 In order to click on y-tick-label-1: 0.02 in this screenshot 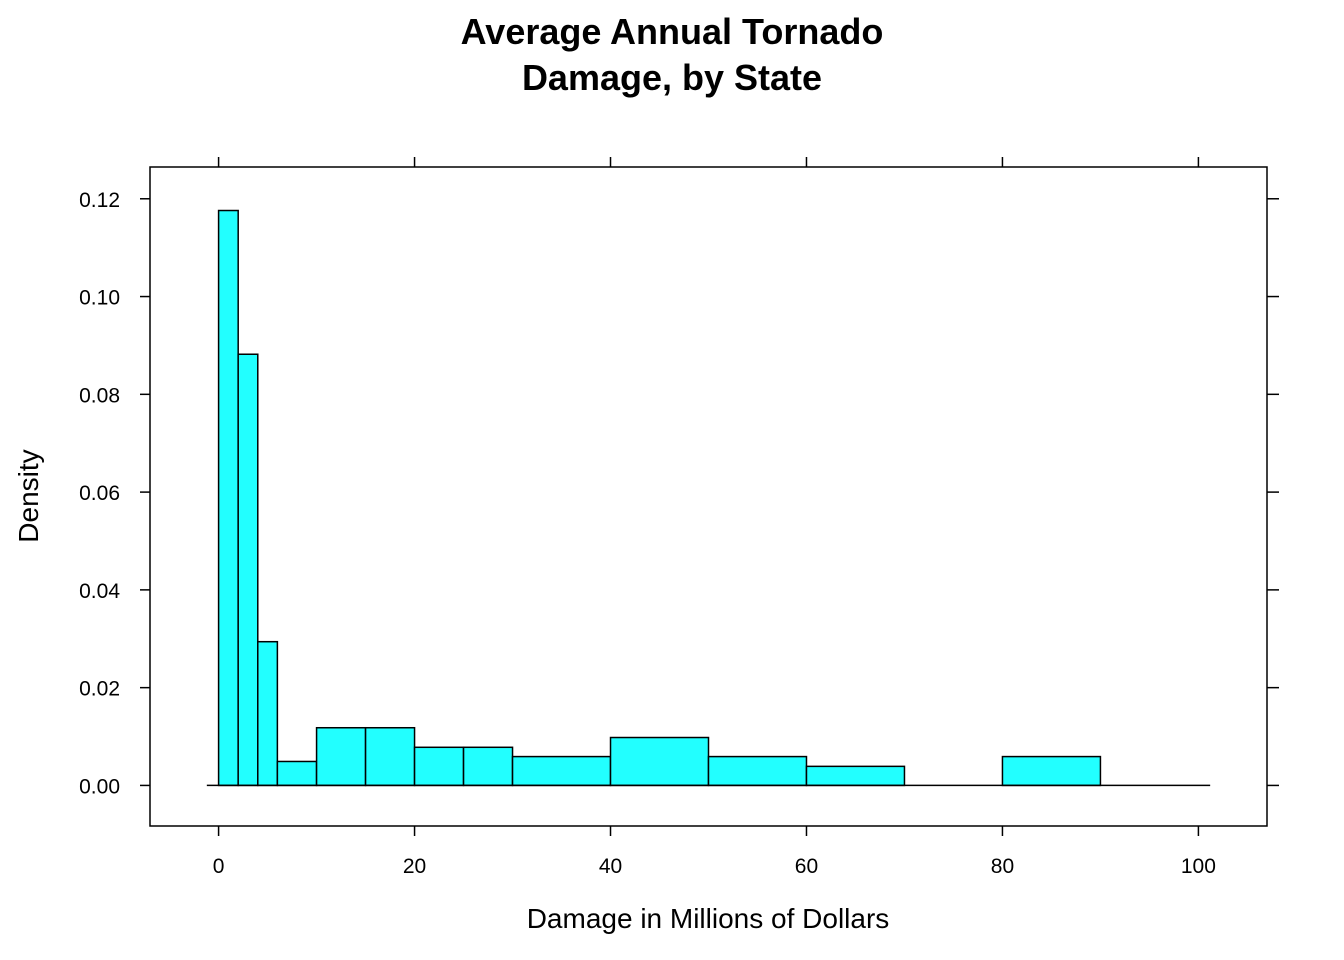, I will do `click(99, 689)`.